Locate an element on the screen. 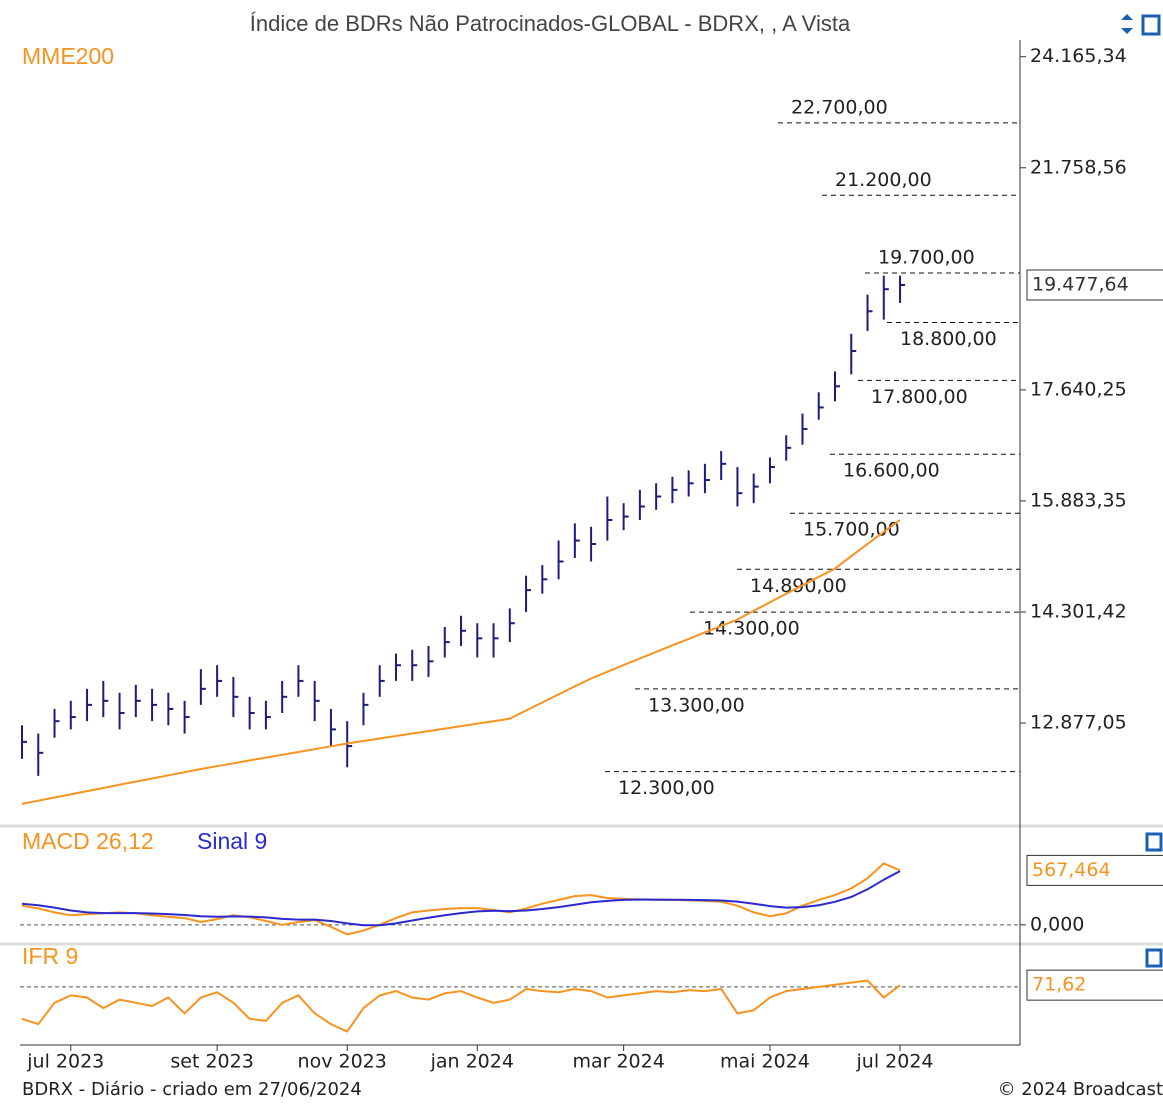 The width and height of the screenshot is (1163, 1105). scroll-icon is located at coordinates (1127, 24).